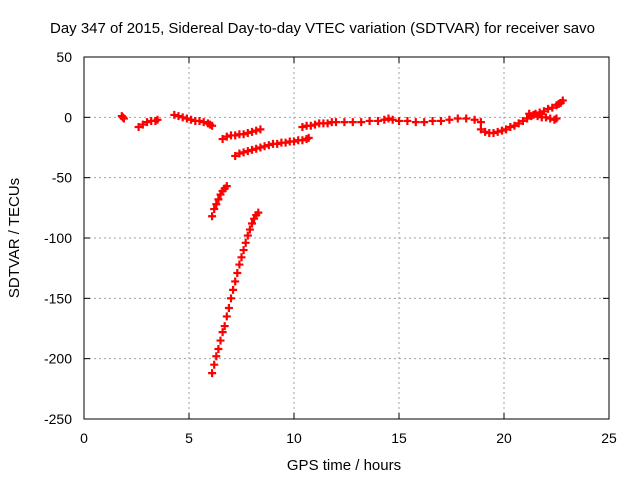 The width and height of the screenshot is (640, 480). Describe the element at coordinates (189, 438) in the screenshot. I see `x-tick-label: 5` at that location.